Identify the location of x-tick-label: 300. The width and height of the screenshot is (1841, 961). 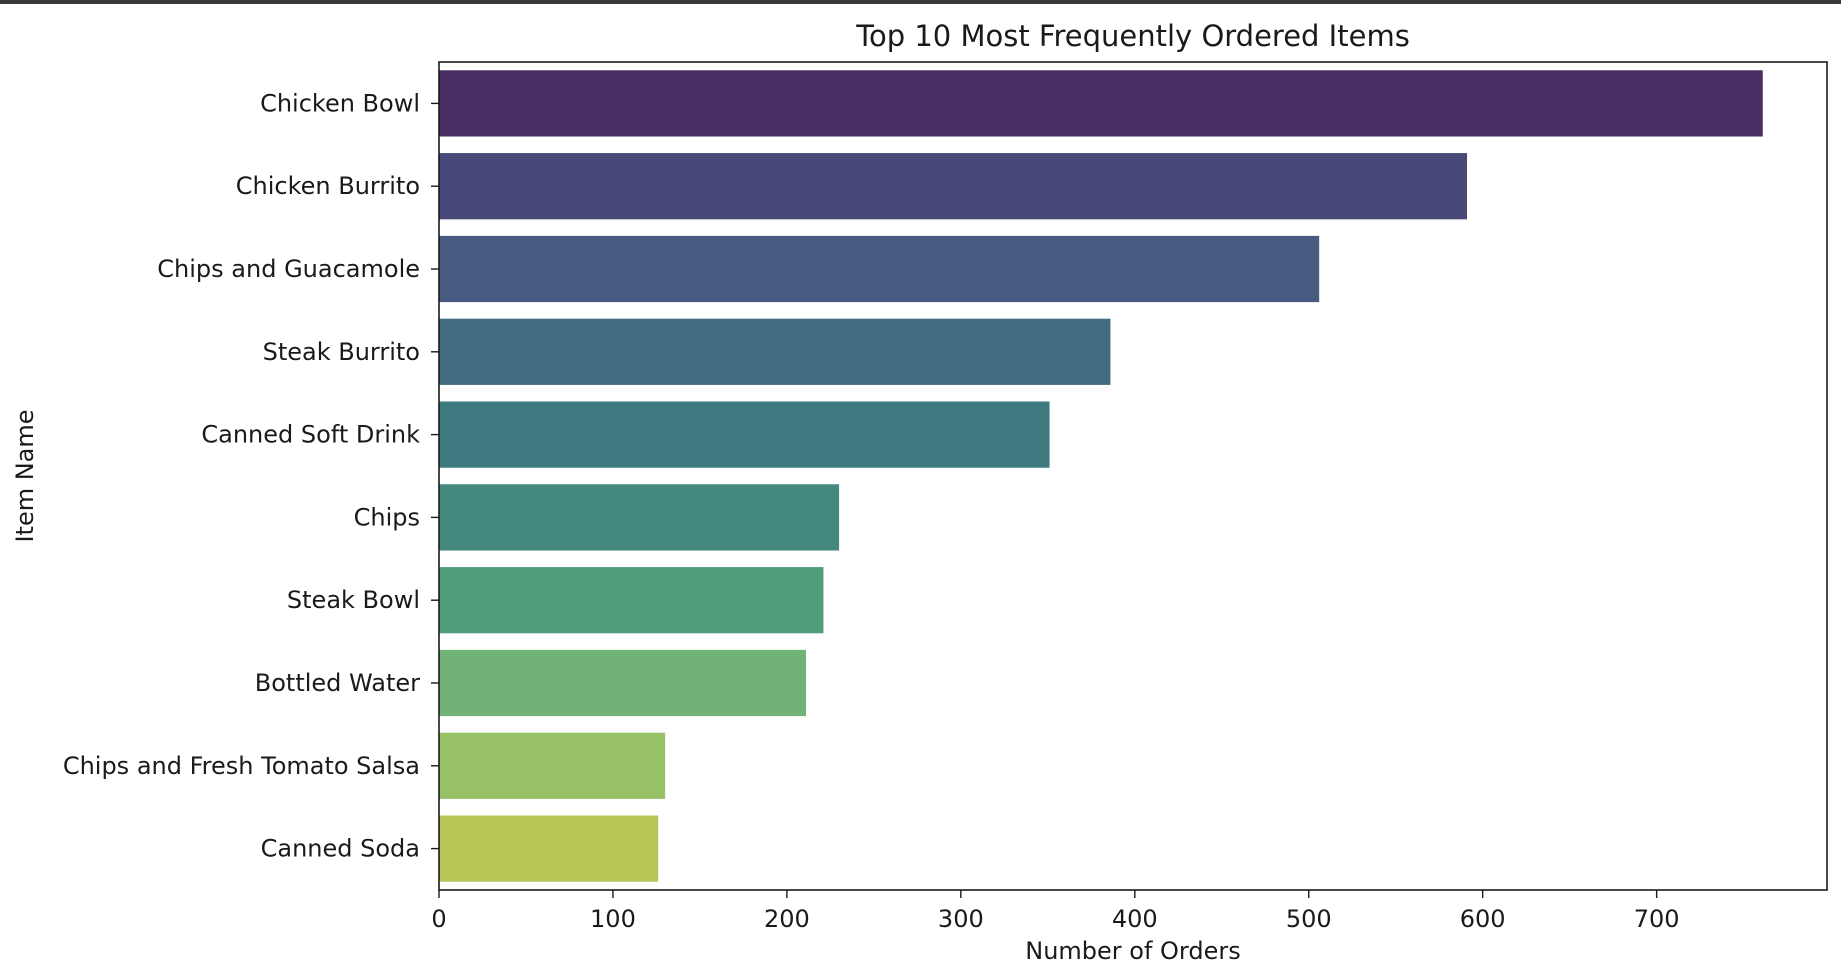
(961, 919).